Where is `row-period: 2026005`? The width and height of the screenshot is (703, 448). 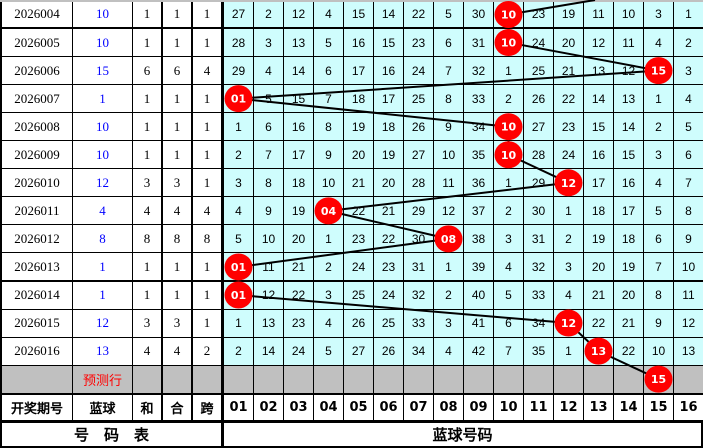
row-period: 2026005 is located at coordinates (37, 43).